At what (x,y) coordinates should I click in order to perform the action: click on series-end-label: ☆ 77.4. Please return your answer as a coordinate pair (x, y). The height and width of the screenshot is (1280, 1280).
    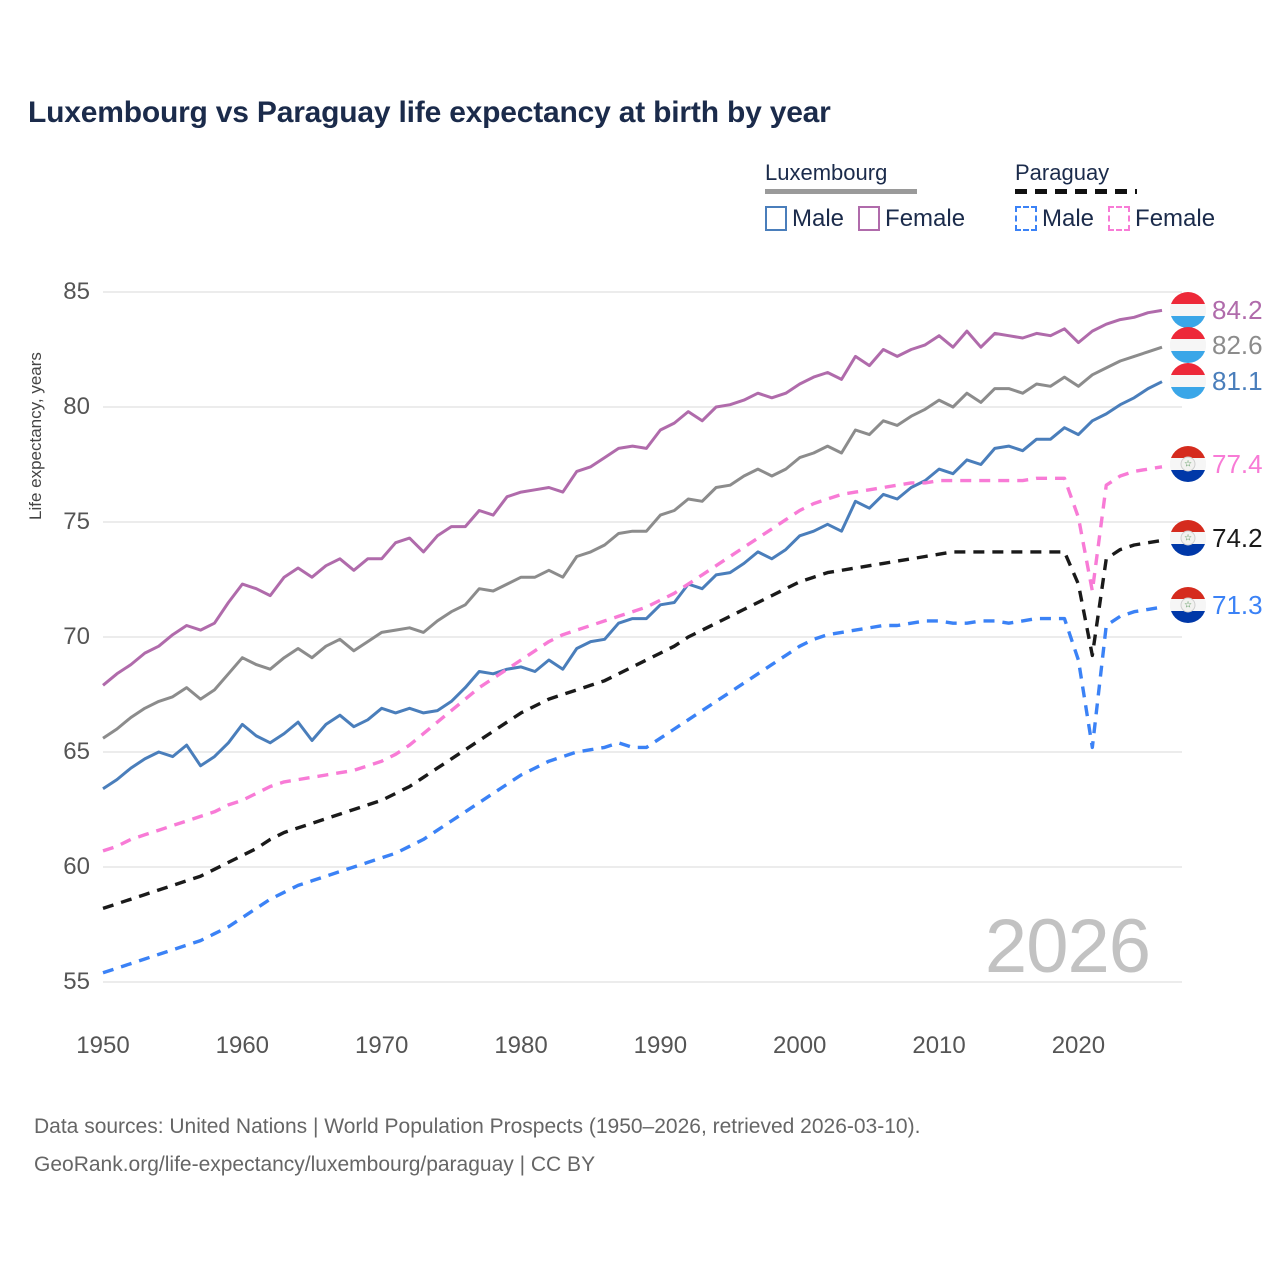
    Looking at the image, I should click on (1216, 464).